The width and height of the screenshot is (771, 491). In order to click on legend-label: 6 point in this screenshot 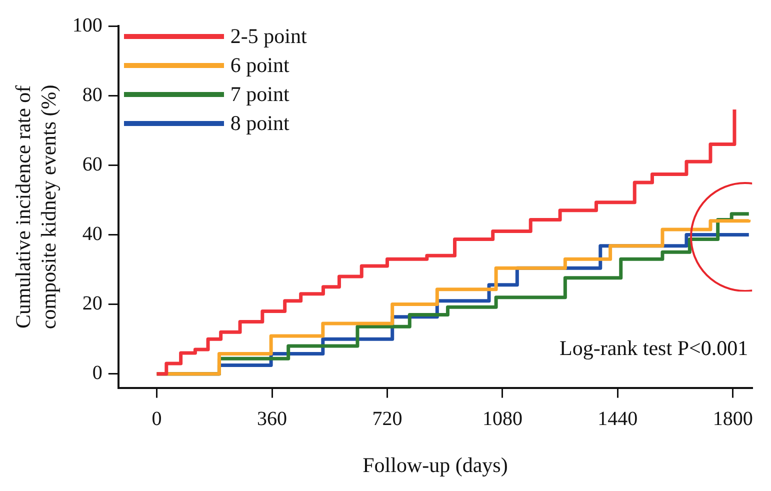, I will do `click(260, 65)`.